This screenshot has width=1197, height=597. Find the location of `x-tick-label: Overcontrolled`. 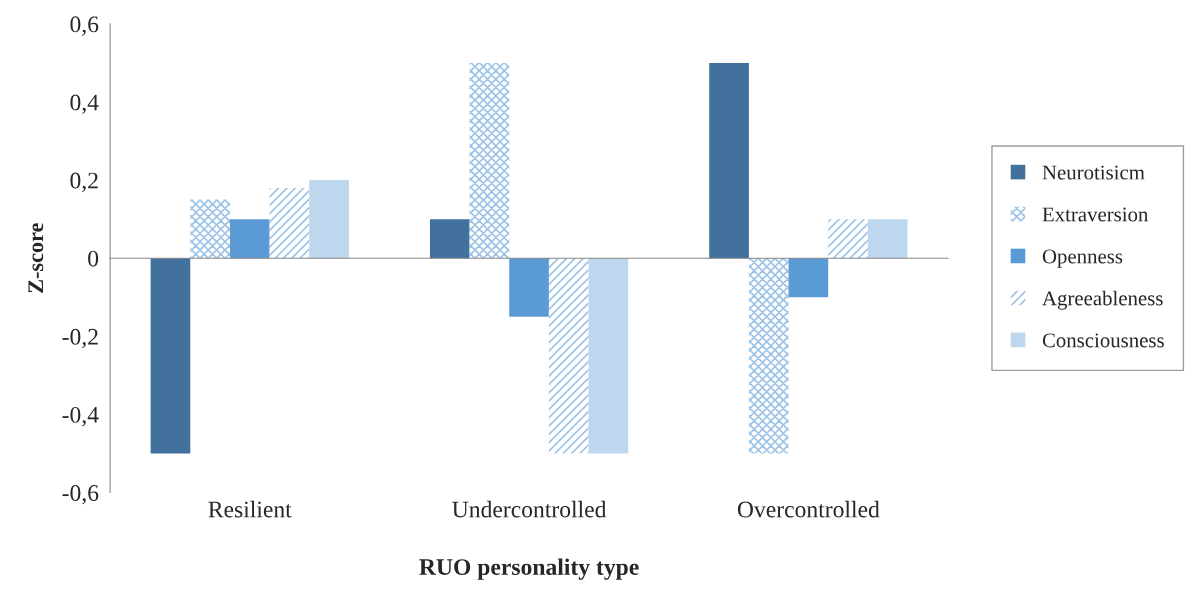

x-tick-label: Overcontrolled is located at coordinates (808, 509).